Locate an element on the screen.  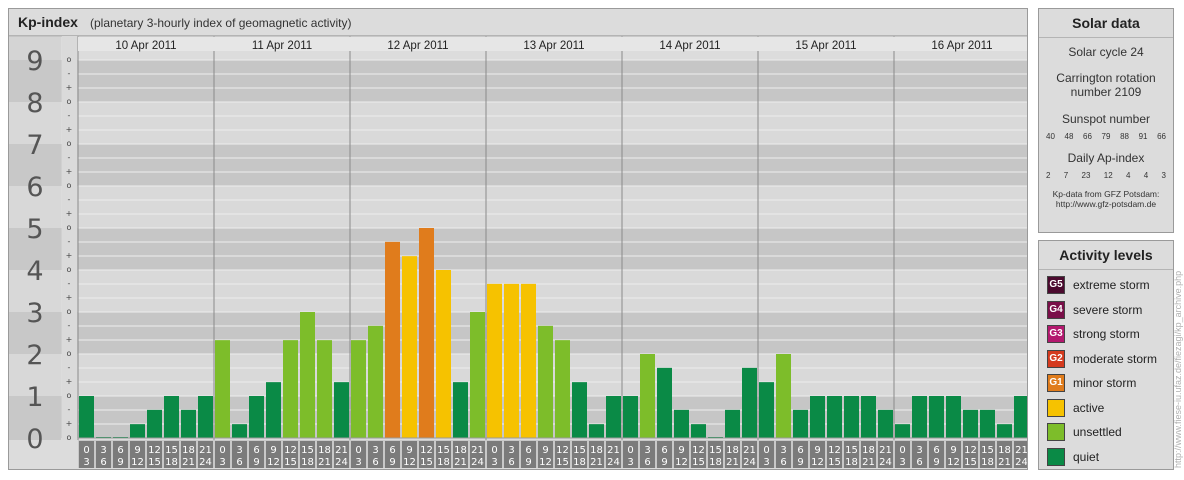
level-swatch: G3 is located at coordinates (1056, 334).